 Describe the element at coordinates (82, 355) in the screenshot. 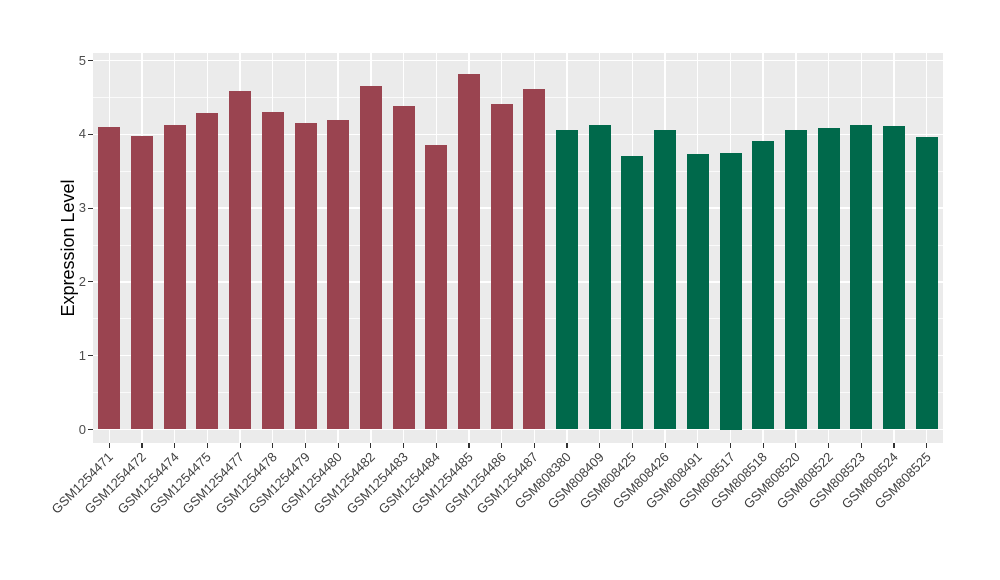

I see `y-tick-label: 1` at that location.